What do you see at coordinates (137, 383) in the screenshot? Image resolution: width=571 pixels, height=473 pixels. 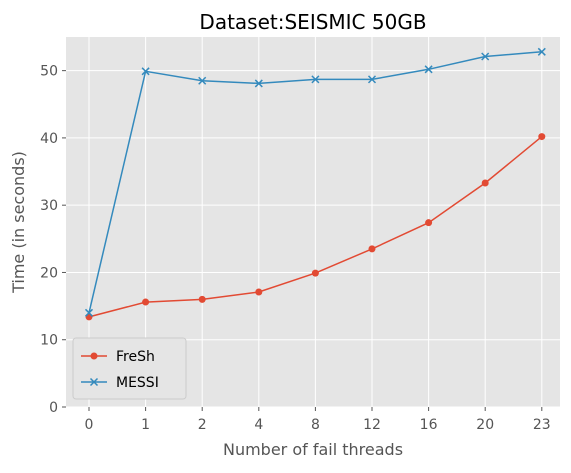 I see `legend-label-messi: MESSI` at bounding box center [137, 383].